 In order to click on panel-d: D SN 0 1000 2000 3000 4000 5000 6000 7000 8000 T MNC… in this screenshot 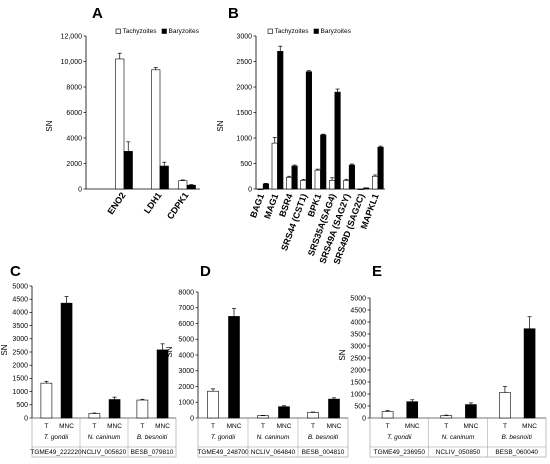, I will do `click(257, 360)`.